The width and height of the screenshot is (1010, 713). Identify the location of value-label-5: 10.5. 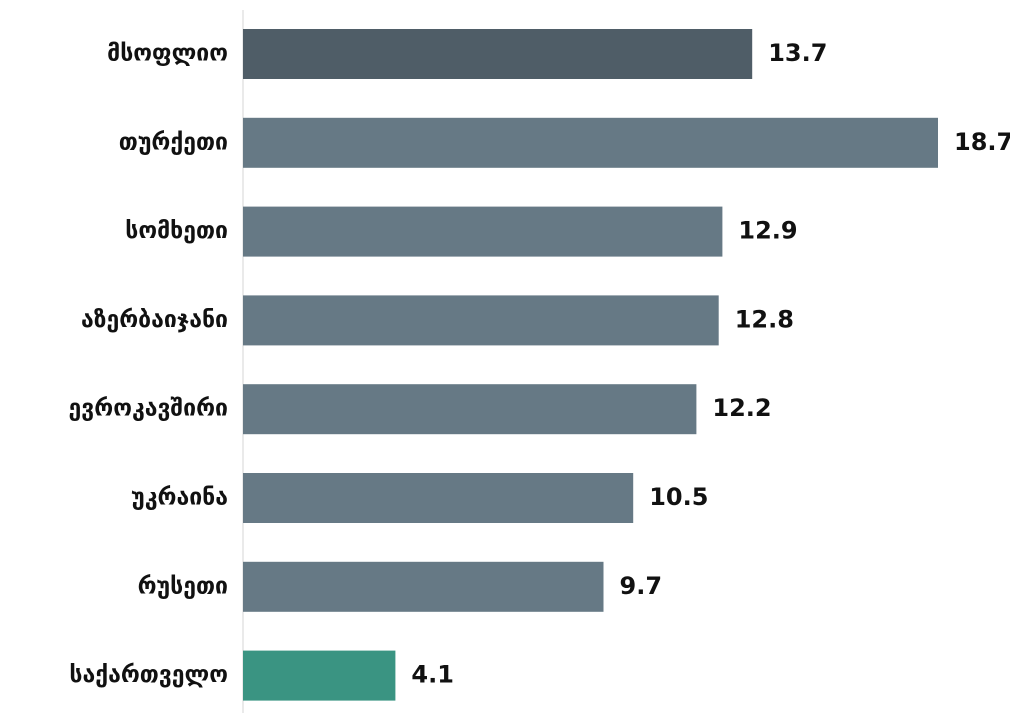
(678, 497).